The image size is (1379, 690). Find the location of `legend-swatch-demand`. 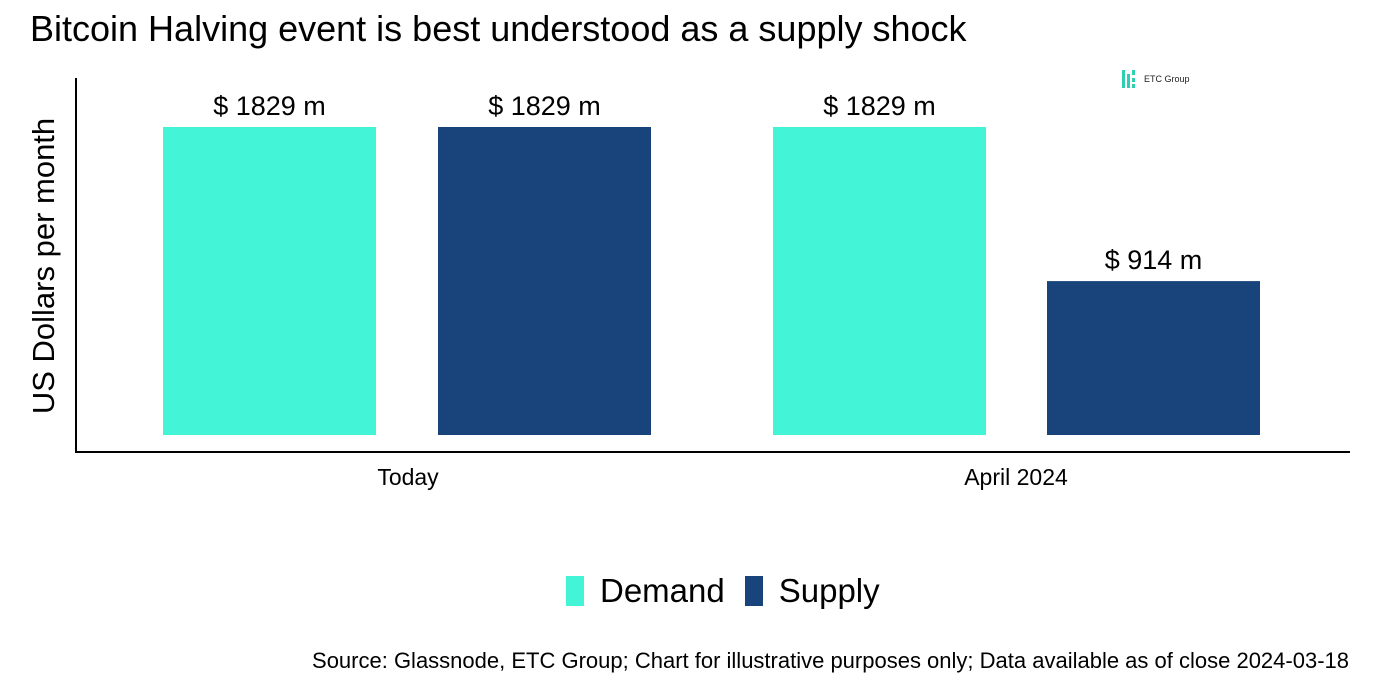

legend-swatch-demand is located at coordinates (575, 591).